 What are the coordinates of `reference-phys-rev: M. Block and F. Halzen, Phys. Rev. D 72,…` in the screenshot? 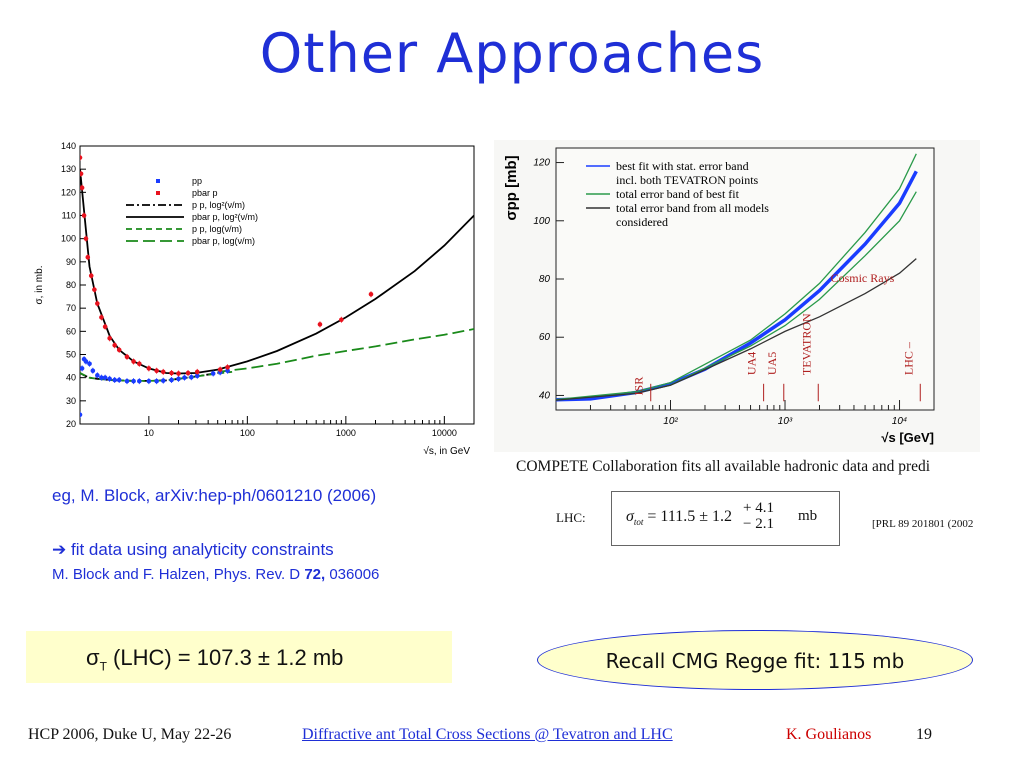 It's located at (216, 574).